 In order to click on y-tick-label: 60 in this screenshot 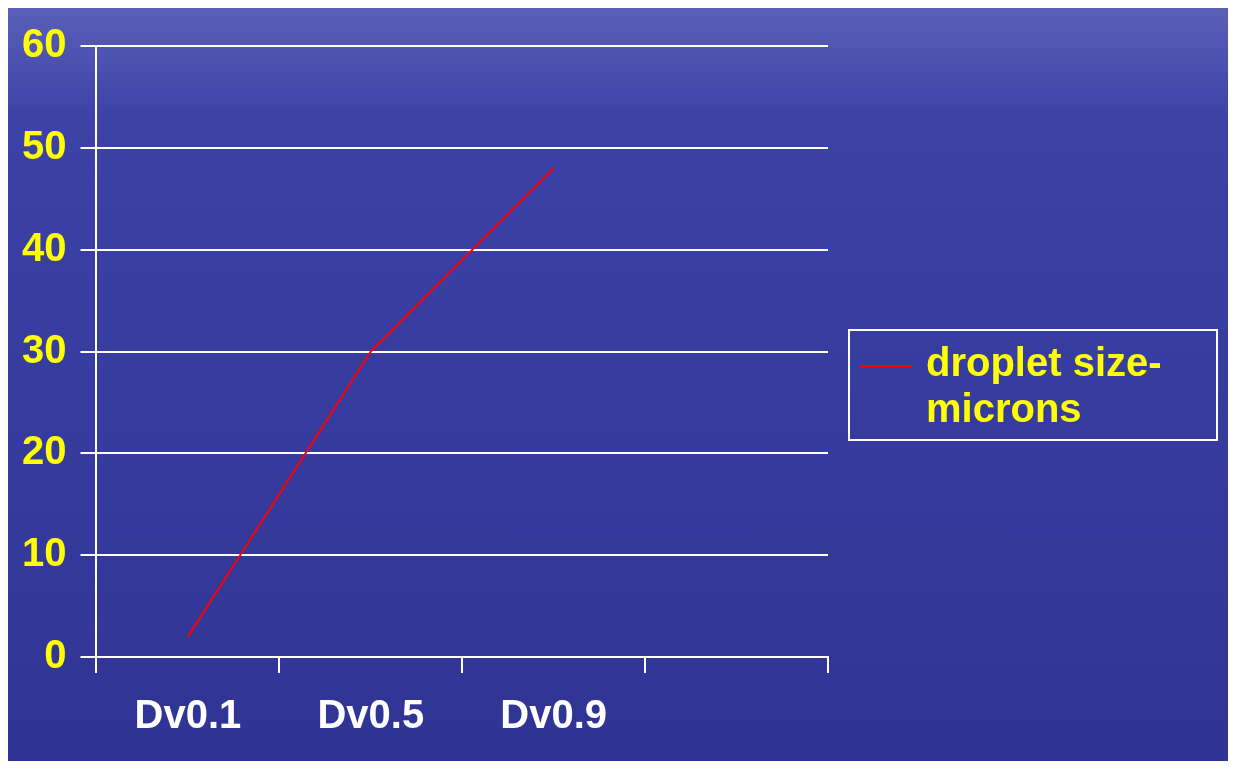, I will do `click(44, 43)`.